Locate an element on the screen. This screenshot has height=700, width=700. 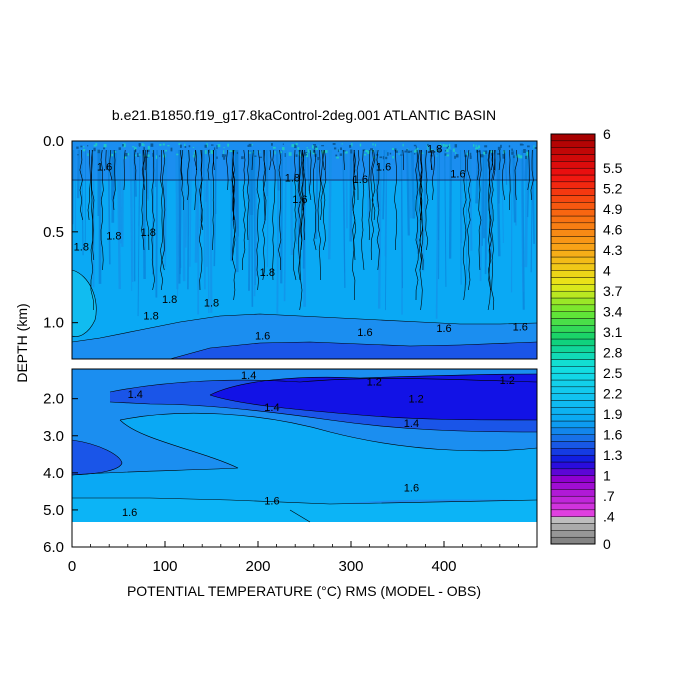
y-tick-label: 6.0 is located at coordinates (53, 547).